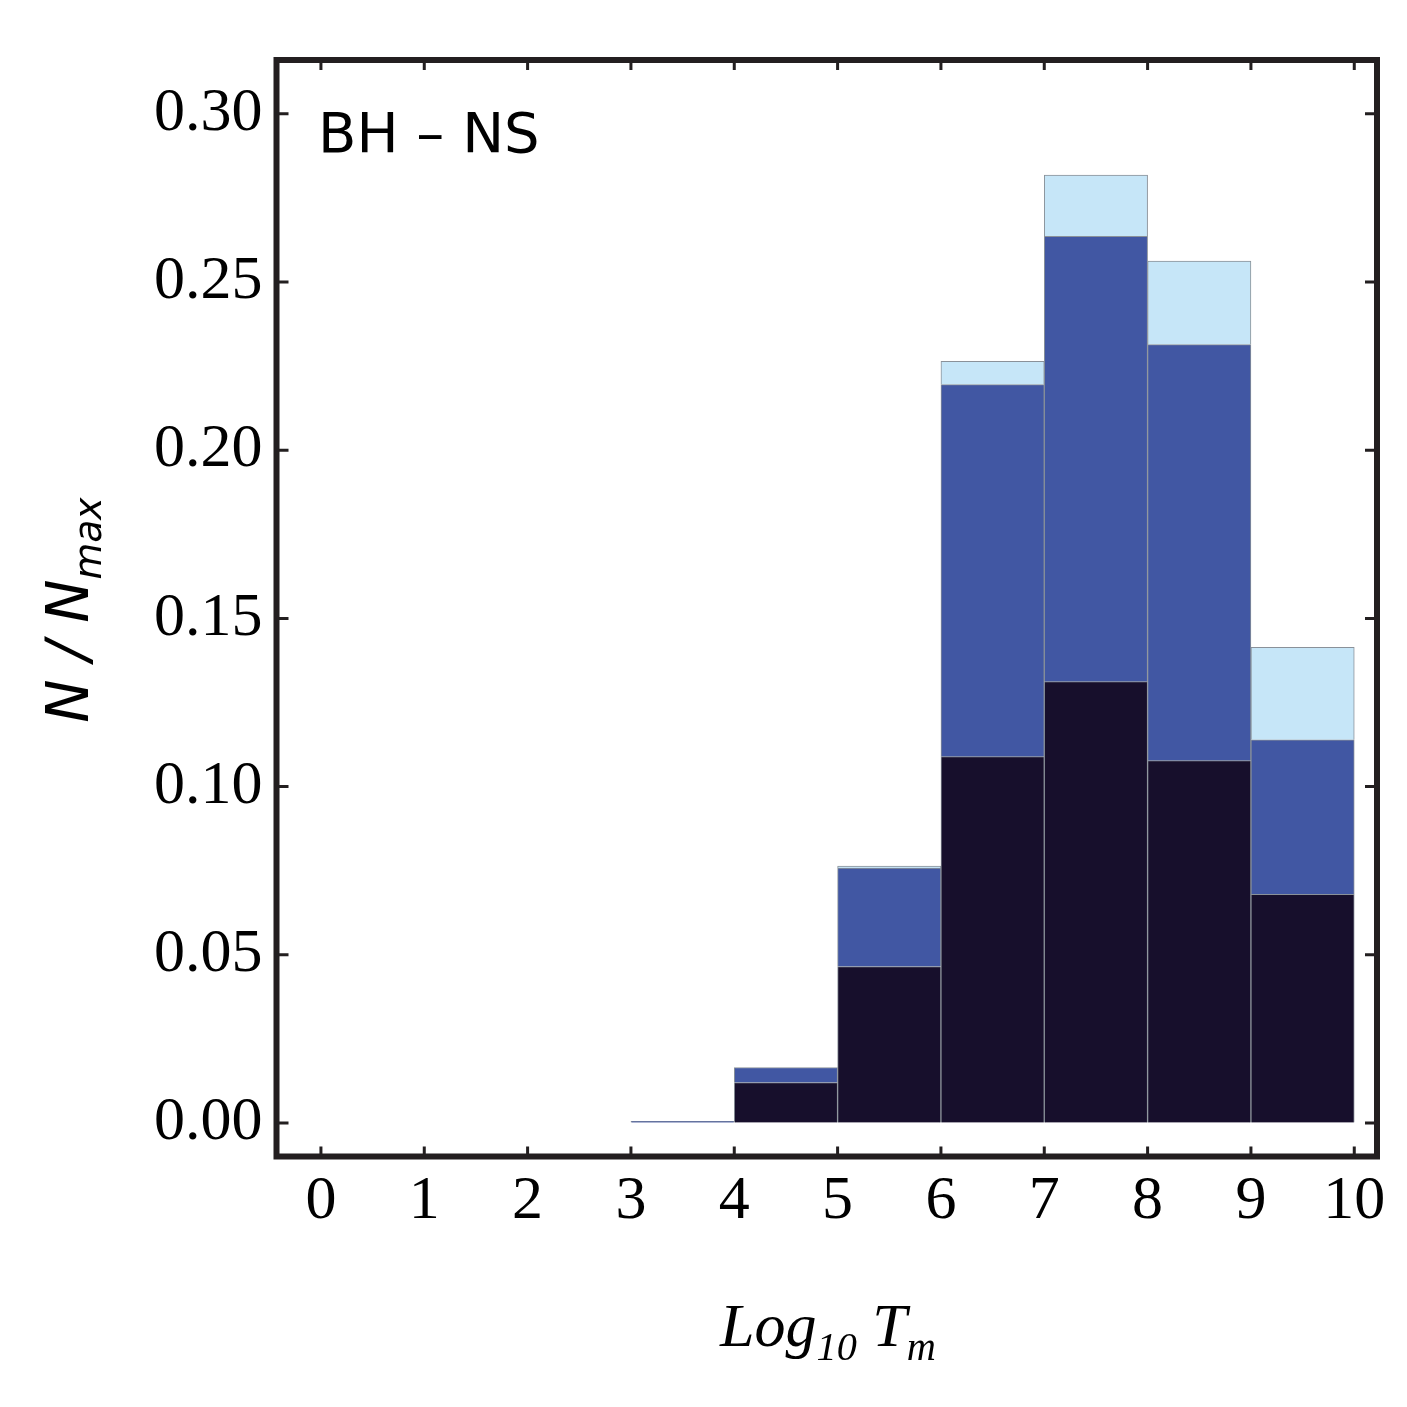 The image size is (1407, 1407). What do you see at coordinates (828, 1330) in the screenshot?
I see `x-axis-title: Log$_{10}$ T$_{m}$` at bounding box center [828, 1330].